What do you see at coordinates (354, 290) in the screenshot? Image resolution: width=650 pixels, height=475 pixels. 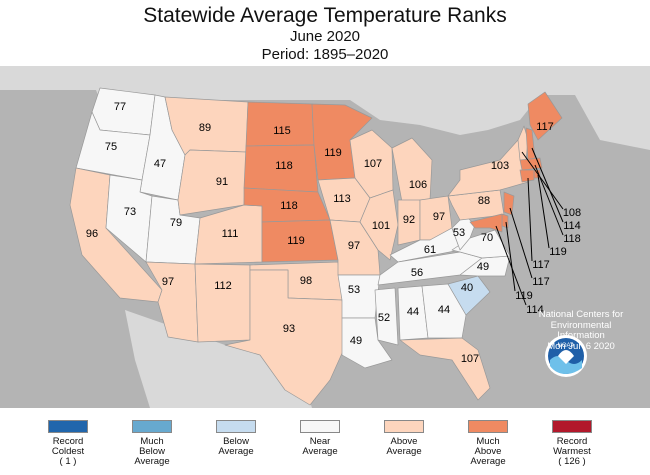 I see `rank-label-ar: 53` at bounding box center [354, 290].